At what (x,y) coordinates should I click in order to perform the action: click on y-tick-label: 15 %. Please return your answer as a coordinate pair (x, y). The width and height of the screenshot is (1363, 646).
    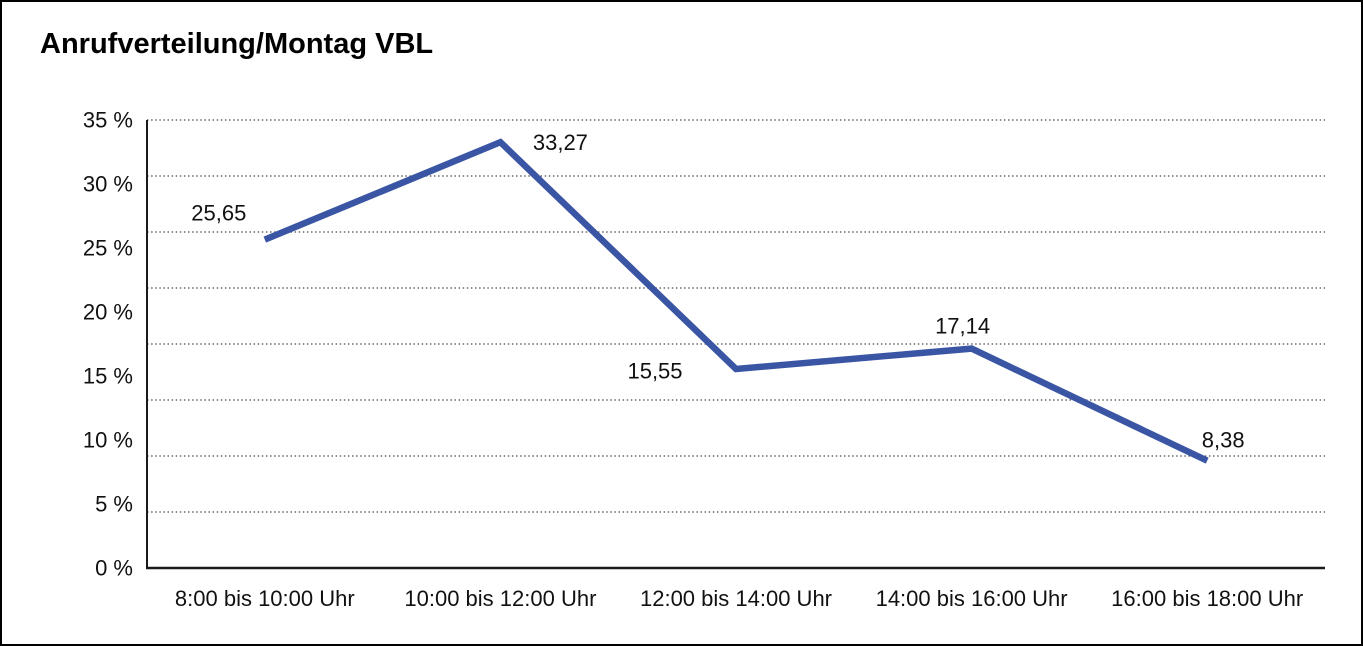
    Looking at the image, I should click on (108, 376).